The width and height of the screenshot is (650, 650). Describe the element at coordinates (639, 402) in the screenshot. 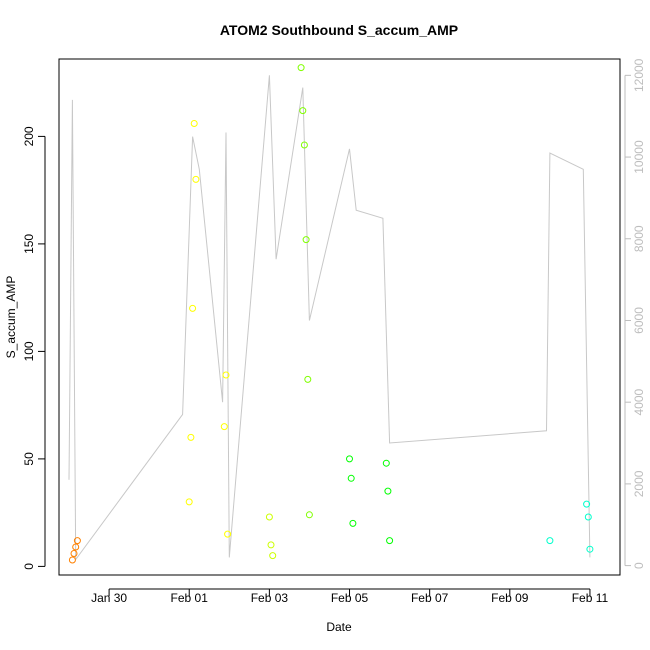

I see `y2-tick-label: 4000` at that location.